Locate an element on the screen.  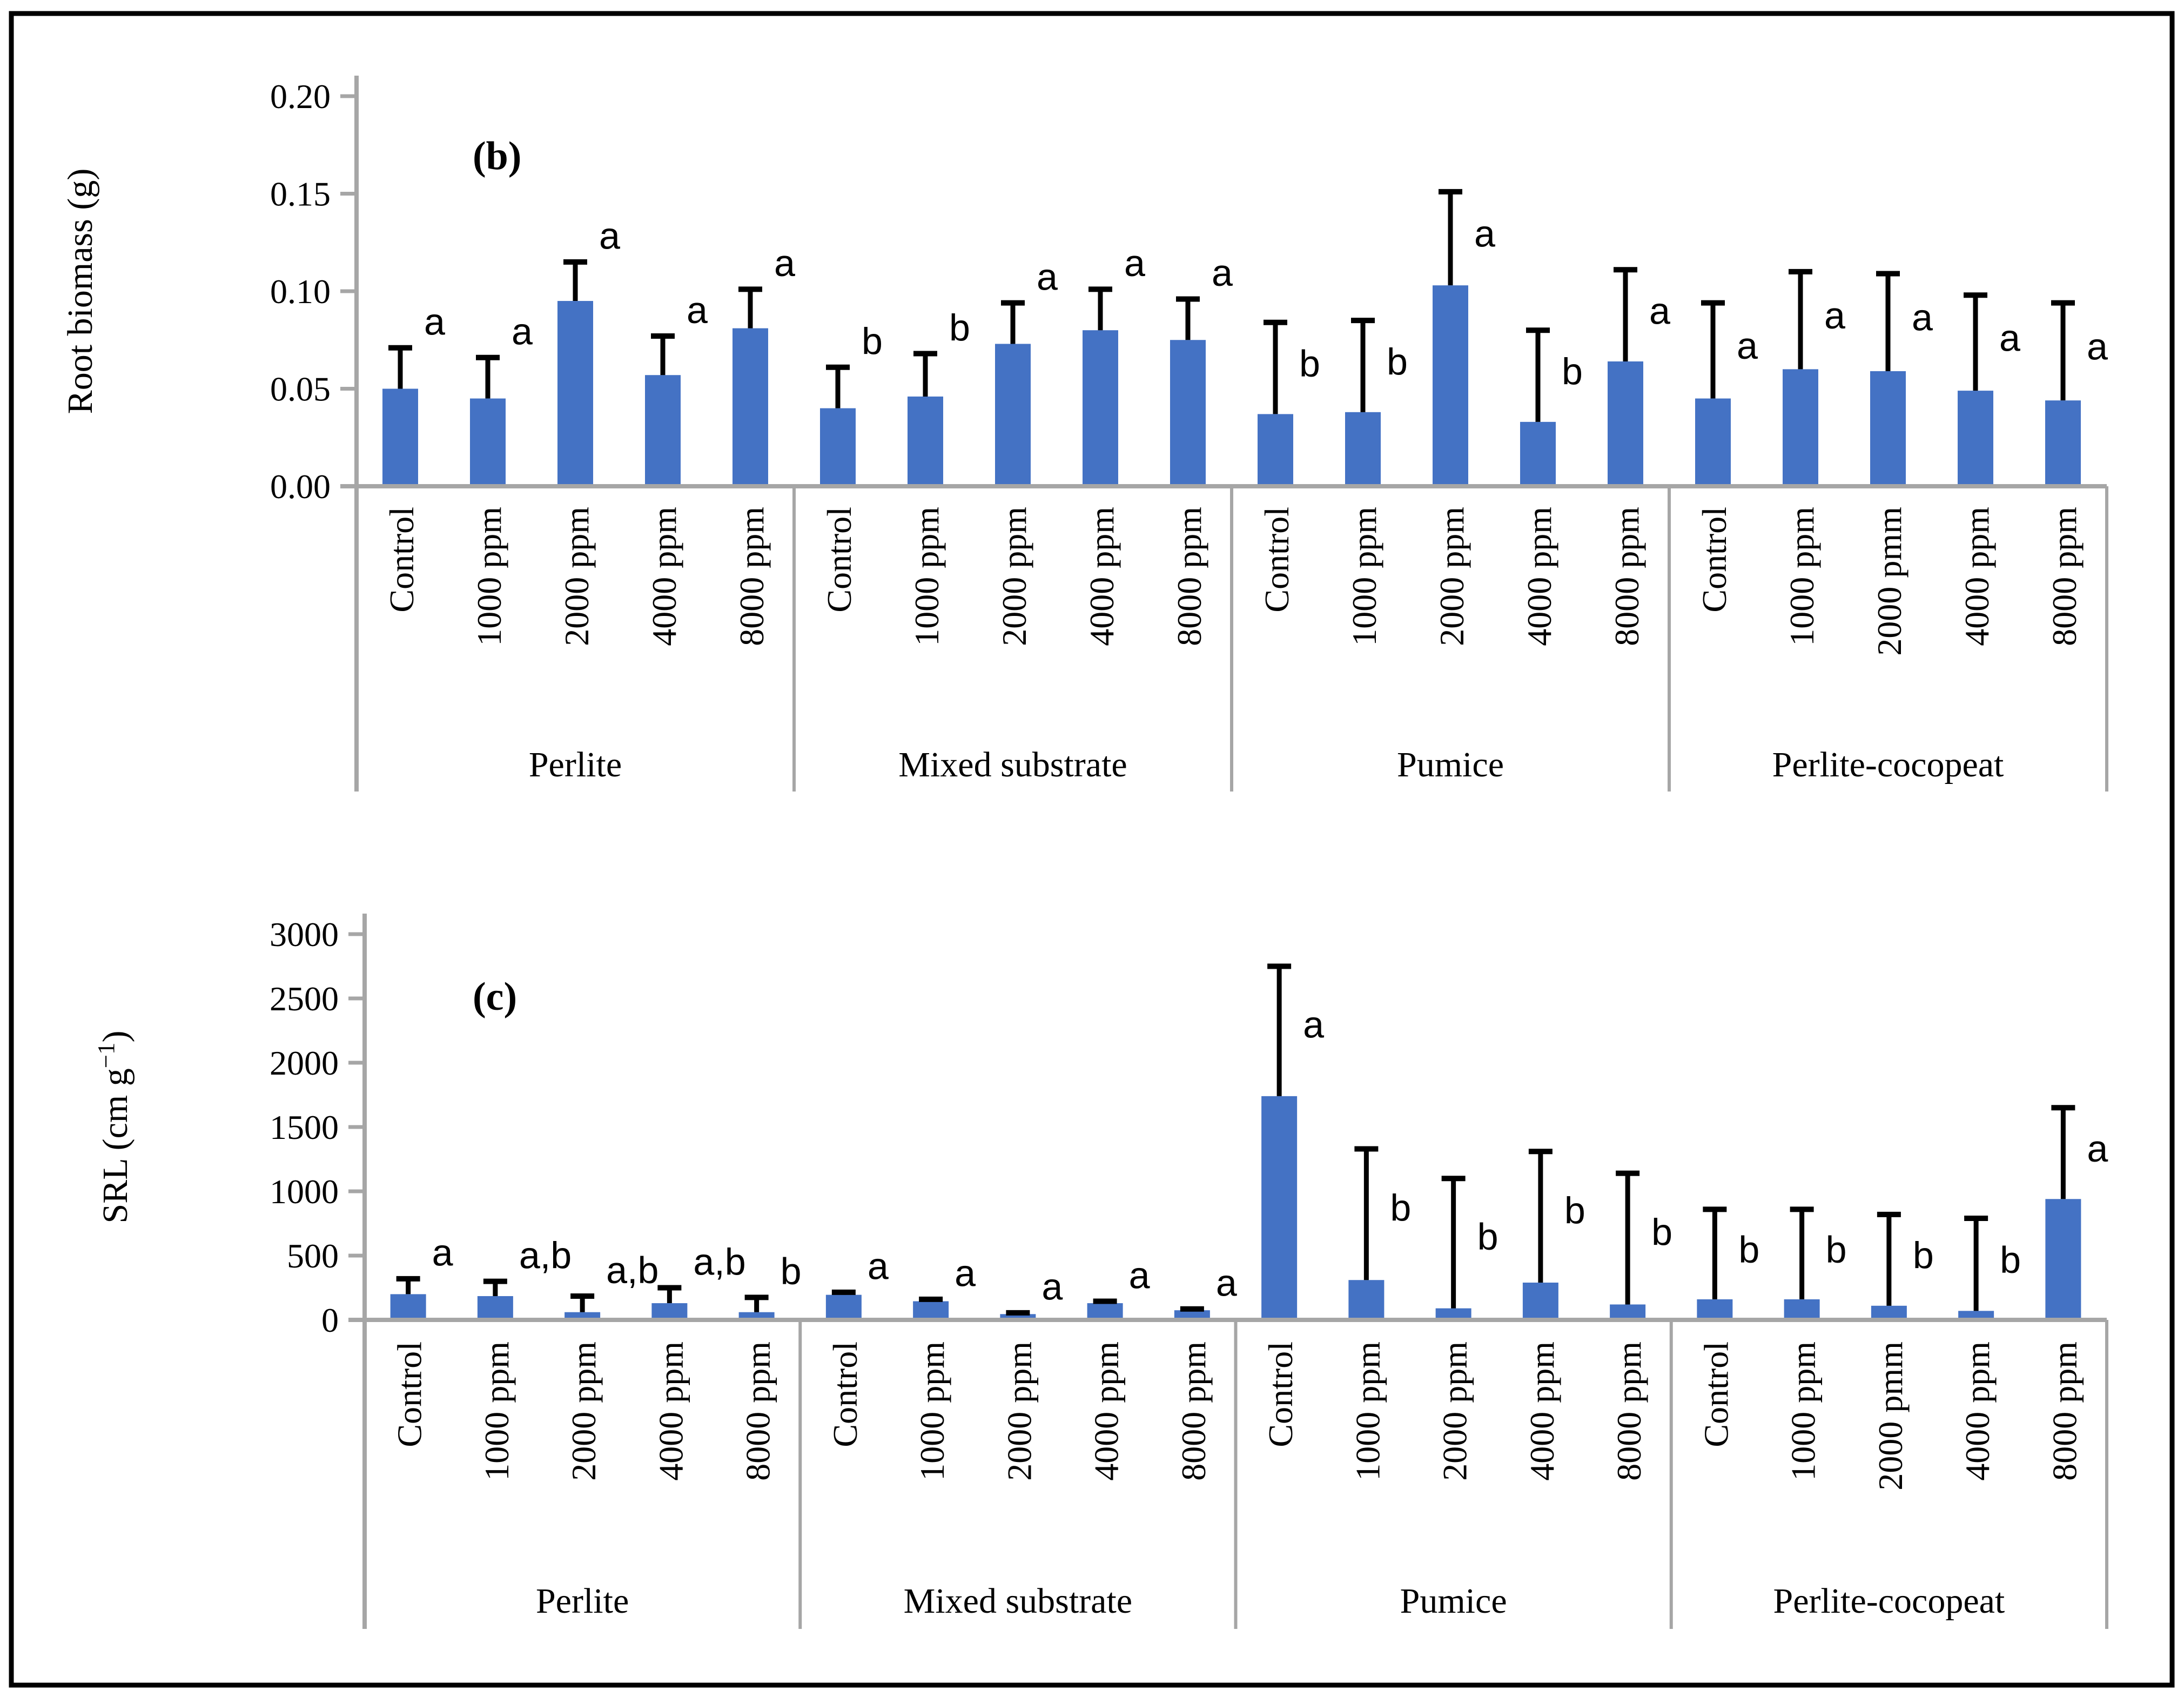
y-tick-label: 2500 is located at coordinates (304, 999).